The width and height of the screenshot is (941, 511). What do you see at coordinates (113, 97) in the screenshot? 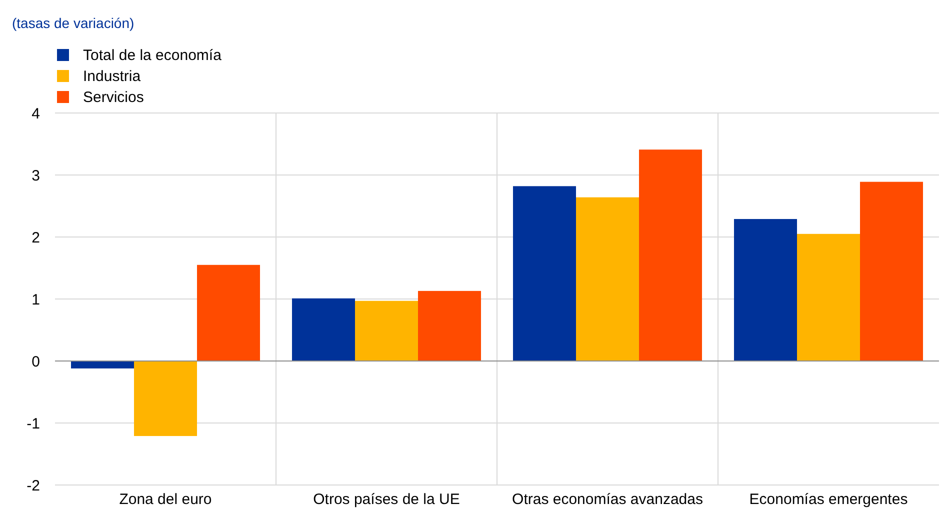
I see `legend-label: Servicios` at bounding box center [113, 97].